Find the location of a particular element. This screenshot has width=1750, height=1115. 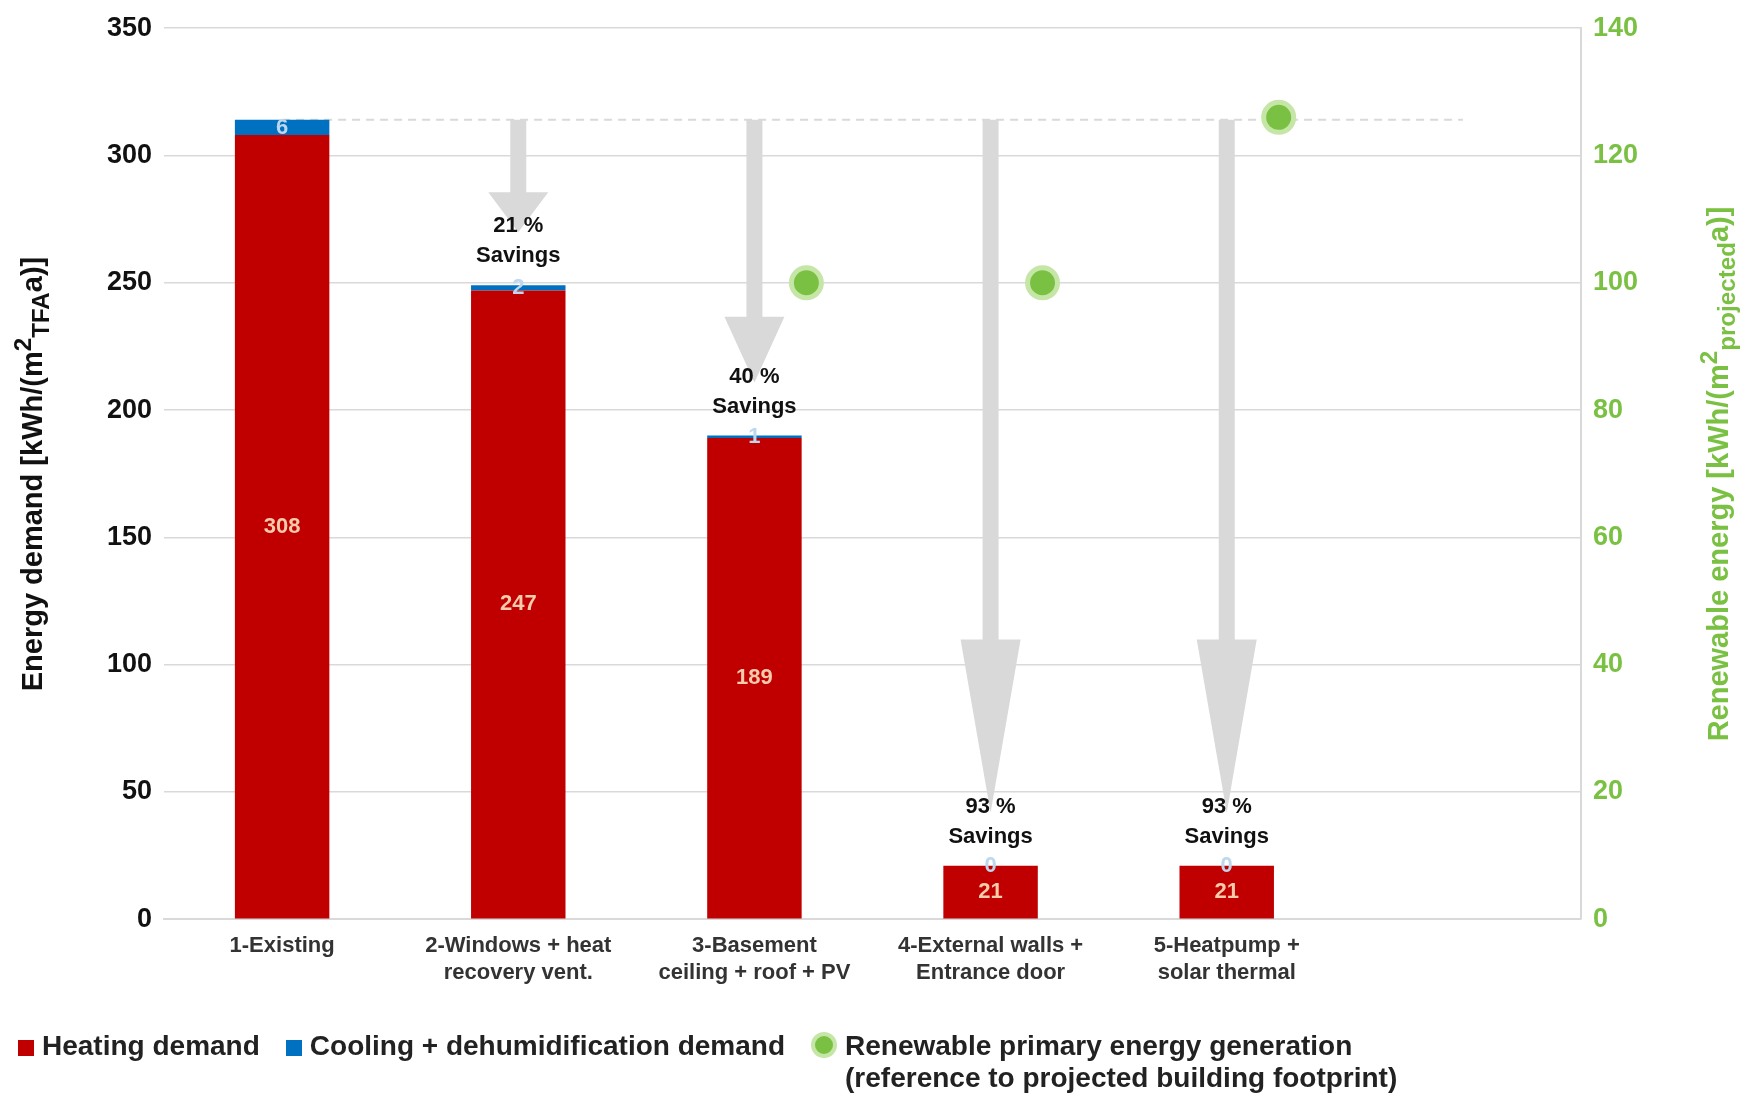

x-tick-label: 3-Basement ceiling + roof + PV is located at coordinates (754, 958).